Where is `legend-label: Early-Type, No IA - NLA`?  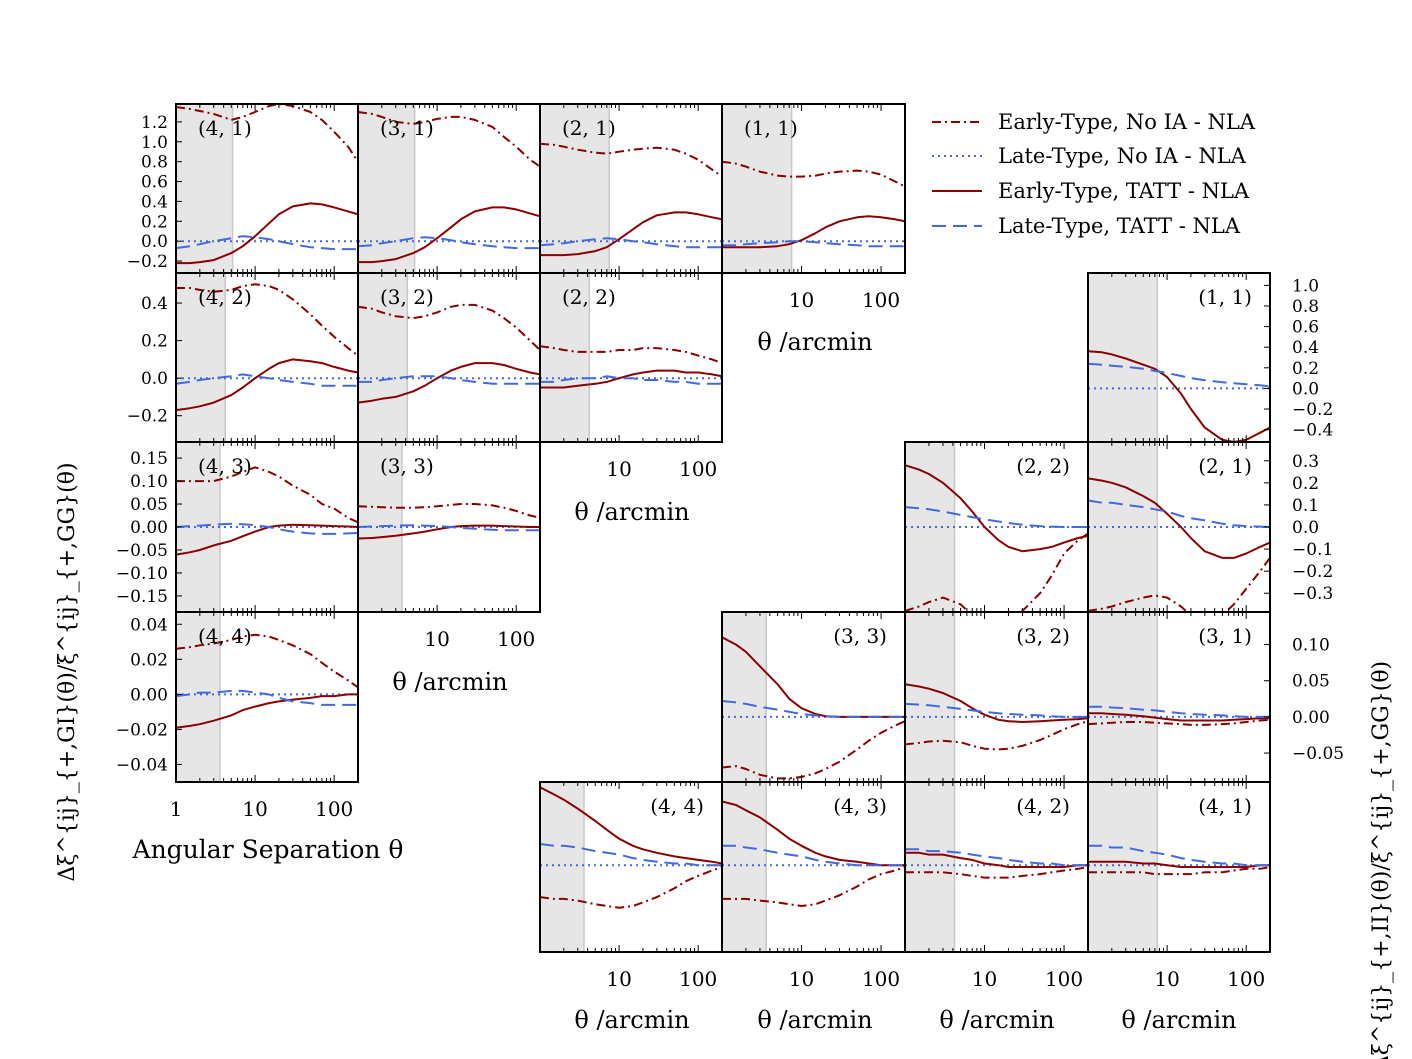 legend-label: Early-Type, No IA - NLA is located at coordinates (1127, 122).